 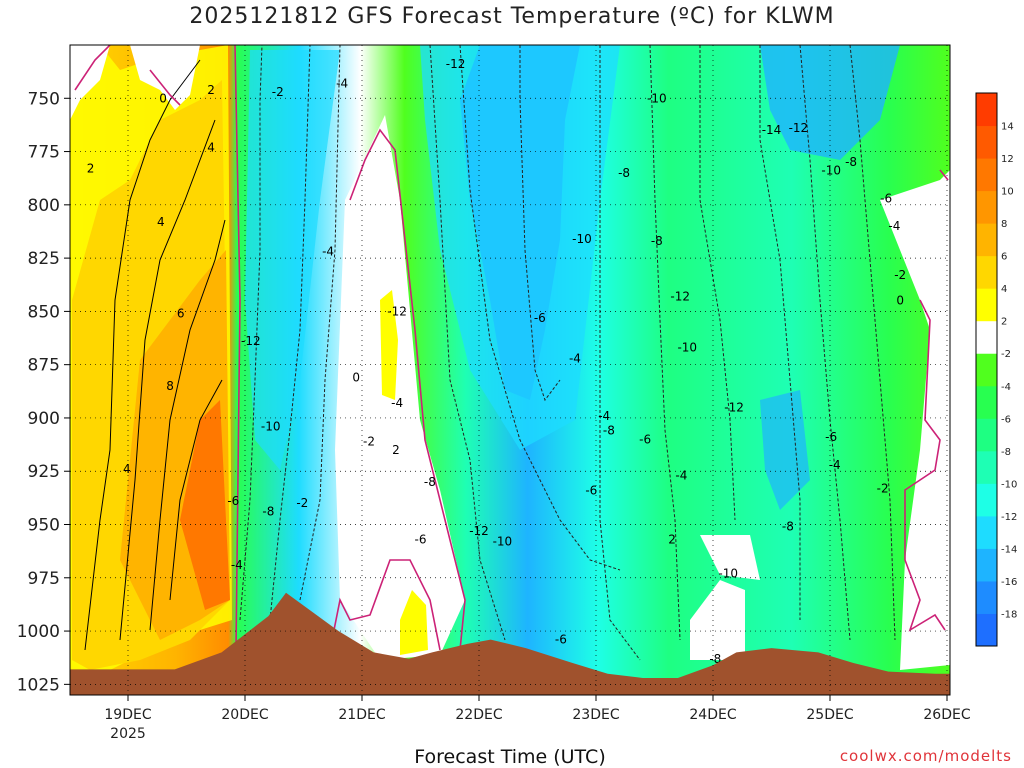 What do you see at coordinates (946, 715) in the screenshot?
I see `x-tick-label: 26DEC` at bounding box center [946, 715].